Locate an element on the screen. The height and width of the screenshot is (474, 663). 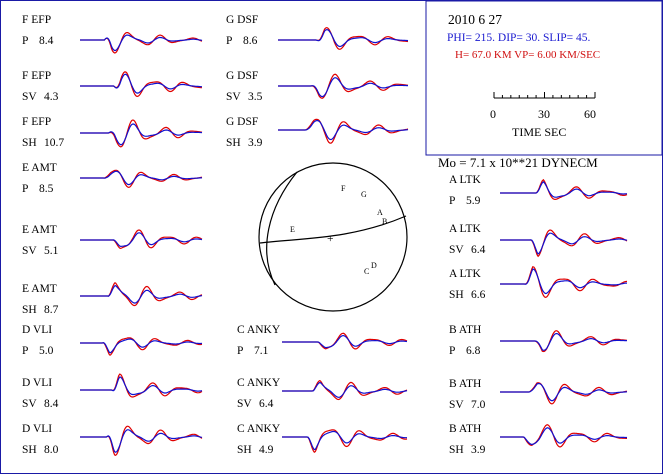
waveform-panel: B ATH SH 3.9 is located at coordinates (538, 439).